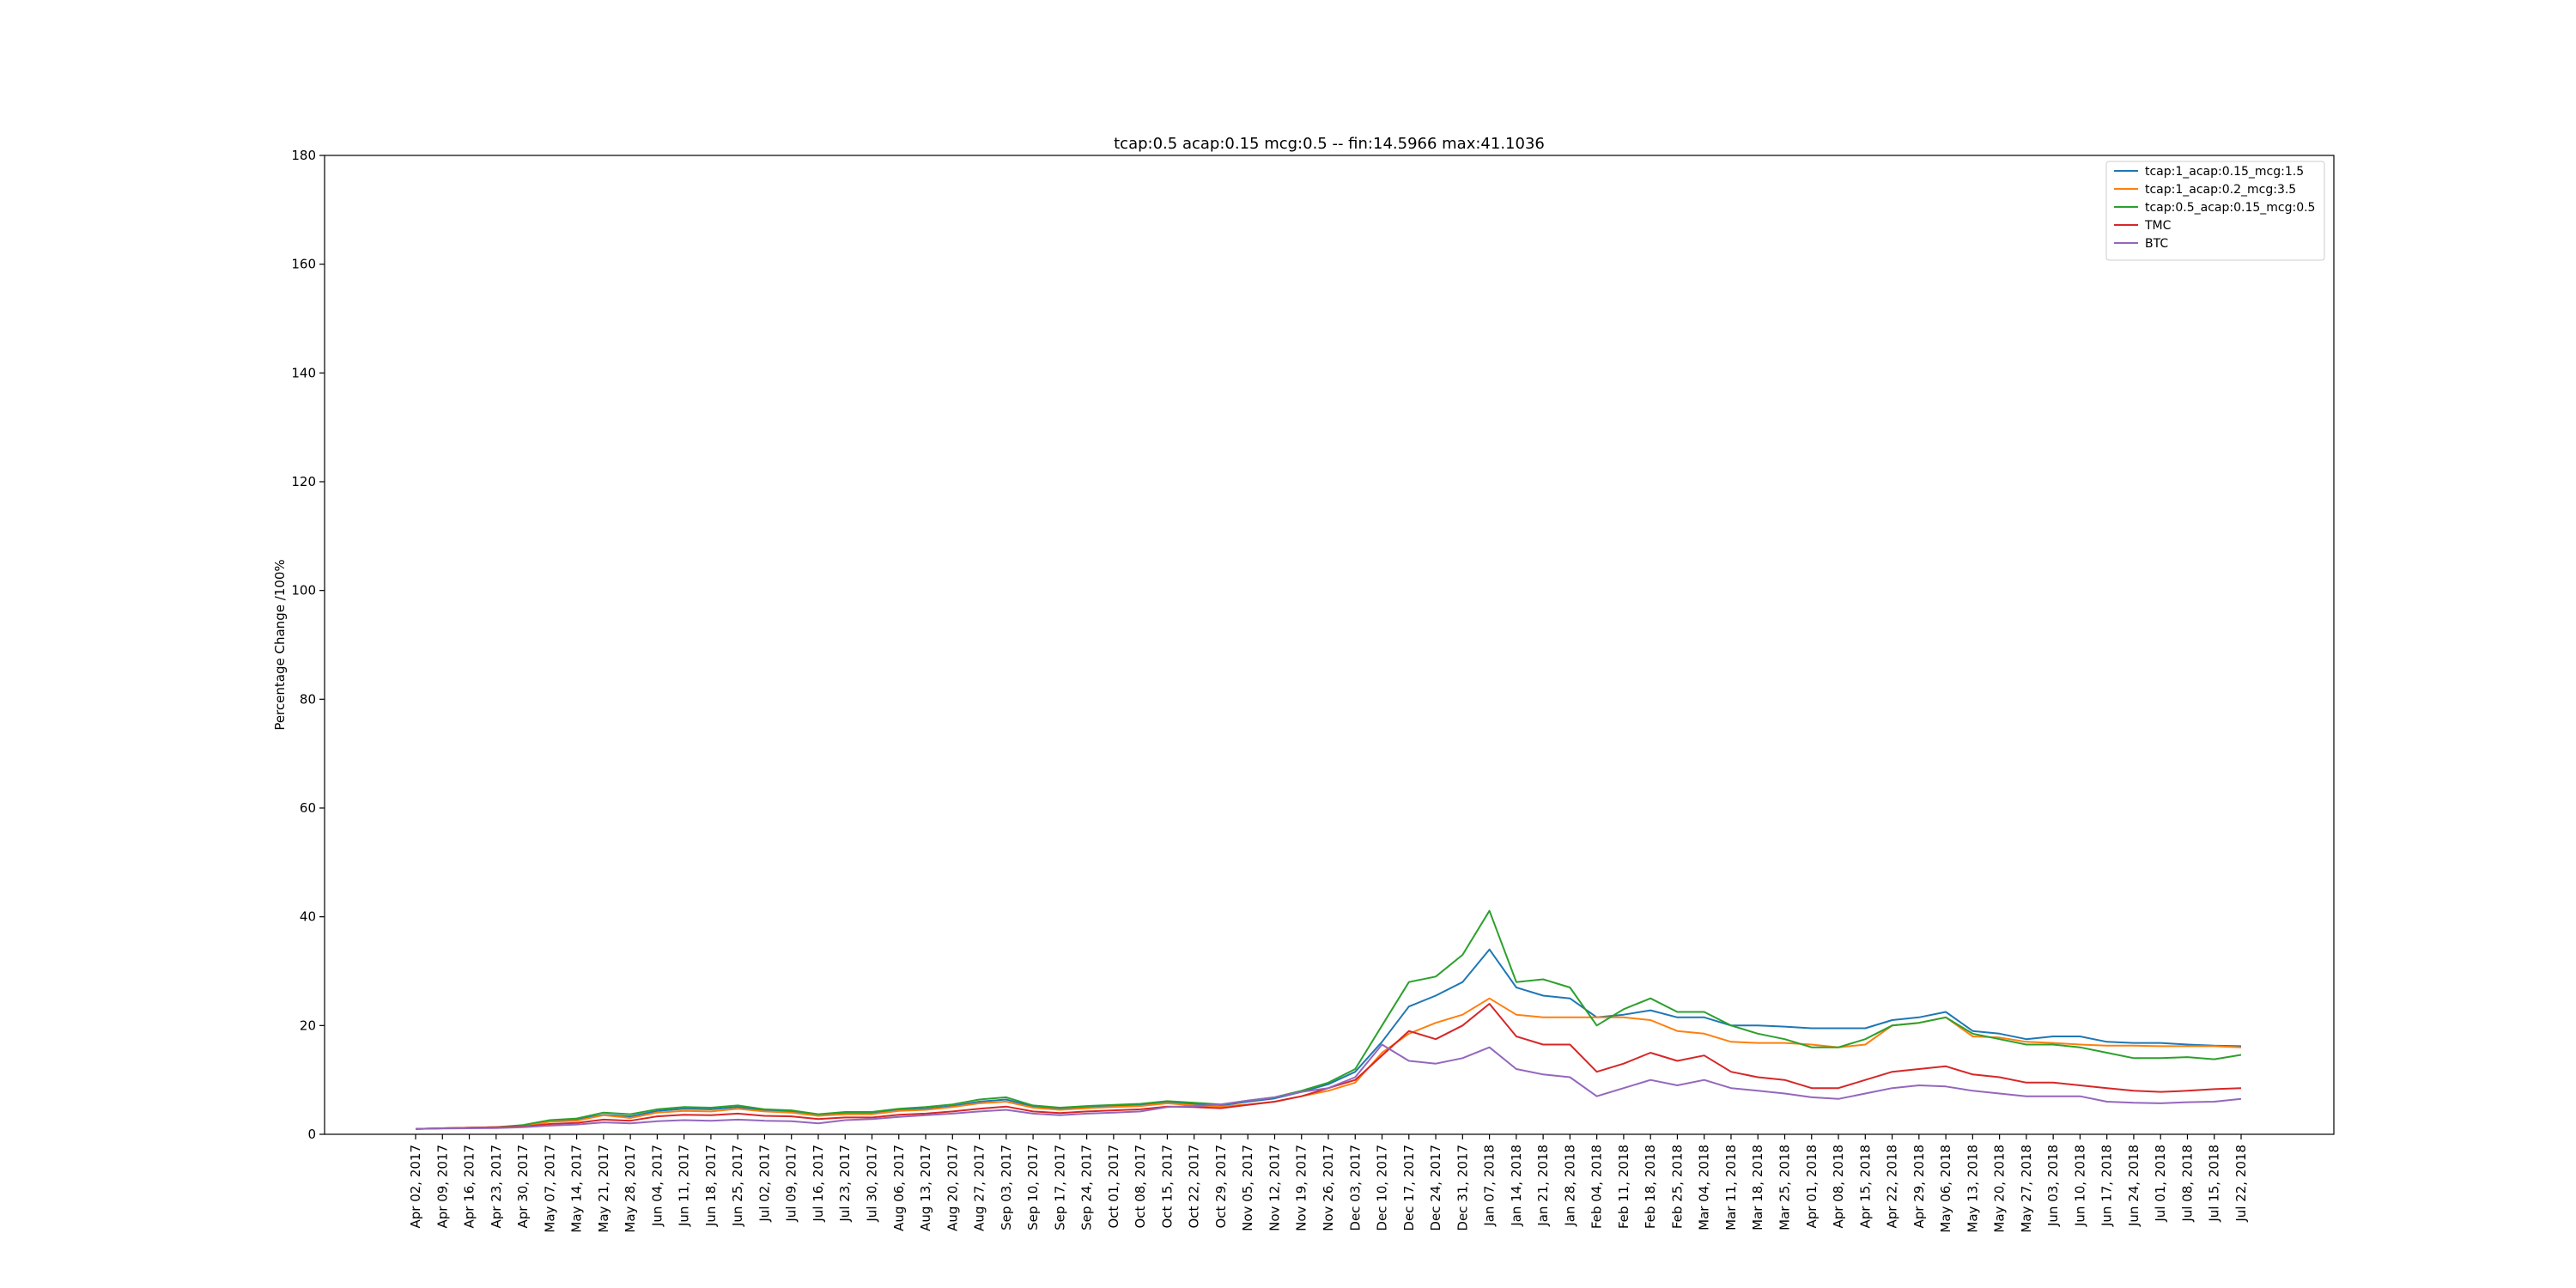 The image size is (2576, 1288). Describe the element at coordinates (1140, 1187) in the screenshot. I see `x-tick-label: Oct 08, 2017` at that location.